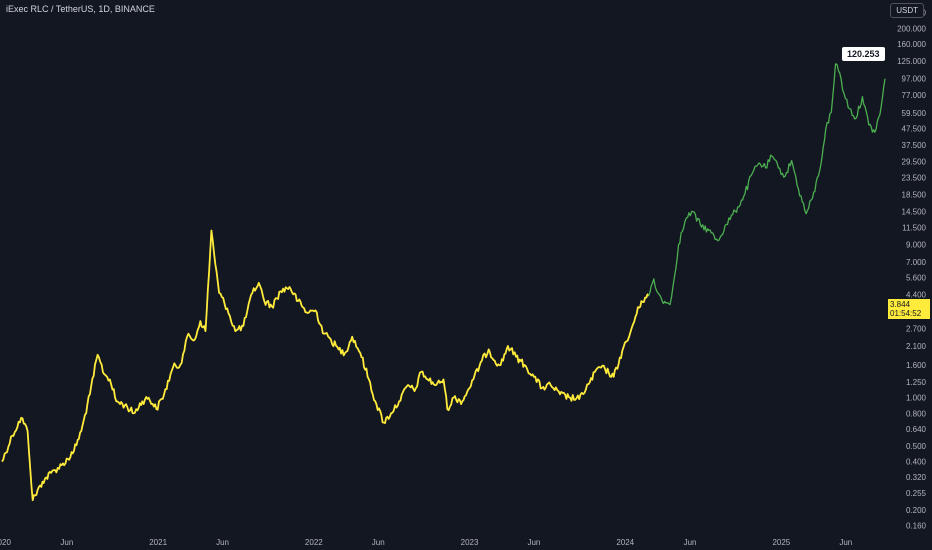 The height and width of the screenshot is (550, 932). What do you see at coordinates (906, 313) in the screenshot?
I see `bar-countdown: 01:54:52` at bounding box center [906, 313].